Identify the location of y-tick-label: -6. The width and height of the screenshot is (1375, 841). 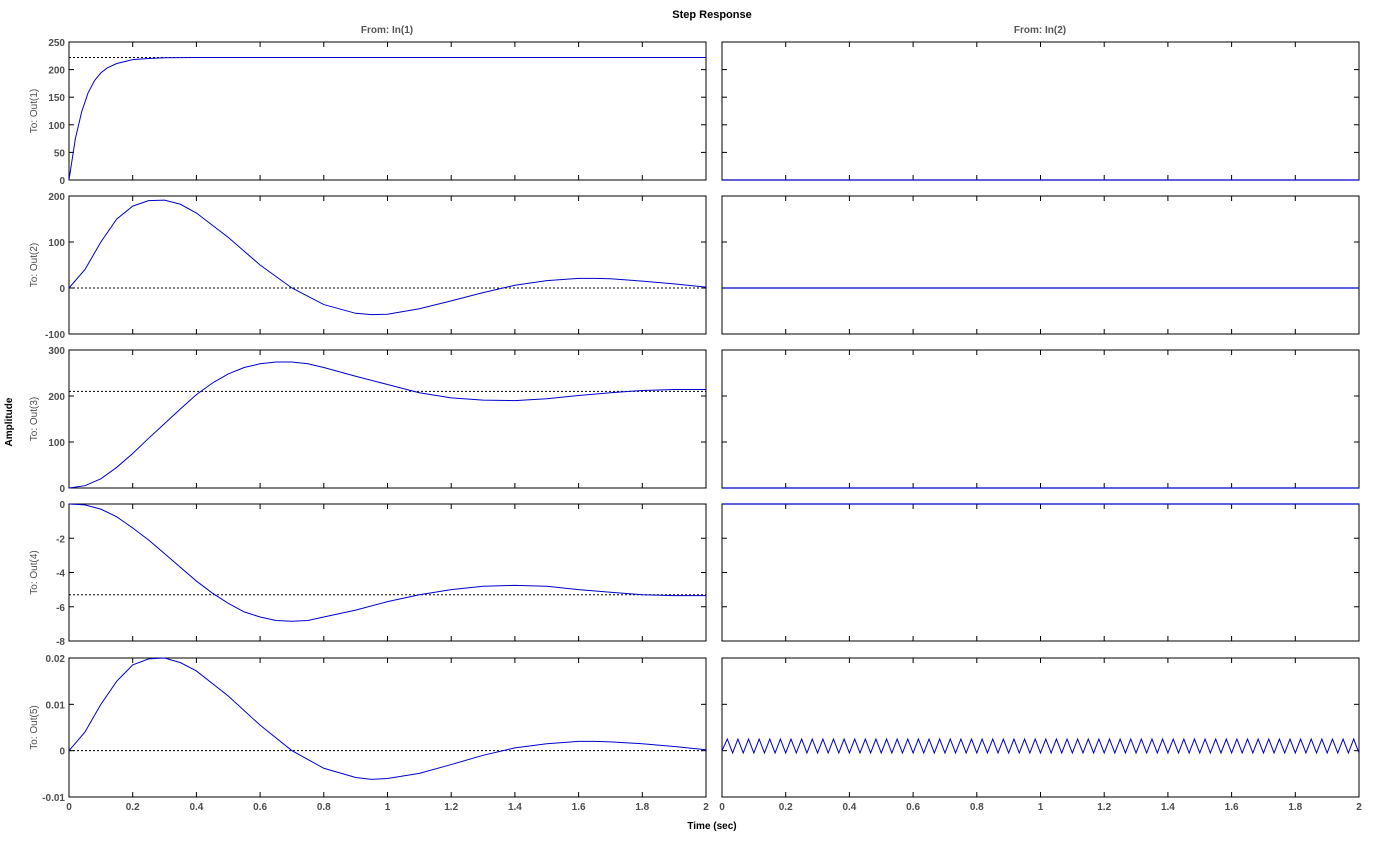
(60, 608).